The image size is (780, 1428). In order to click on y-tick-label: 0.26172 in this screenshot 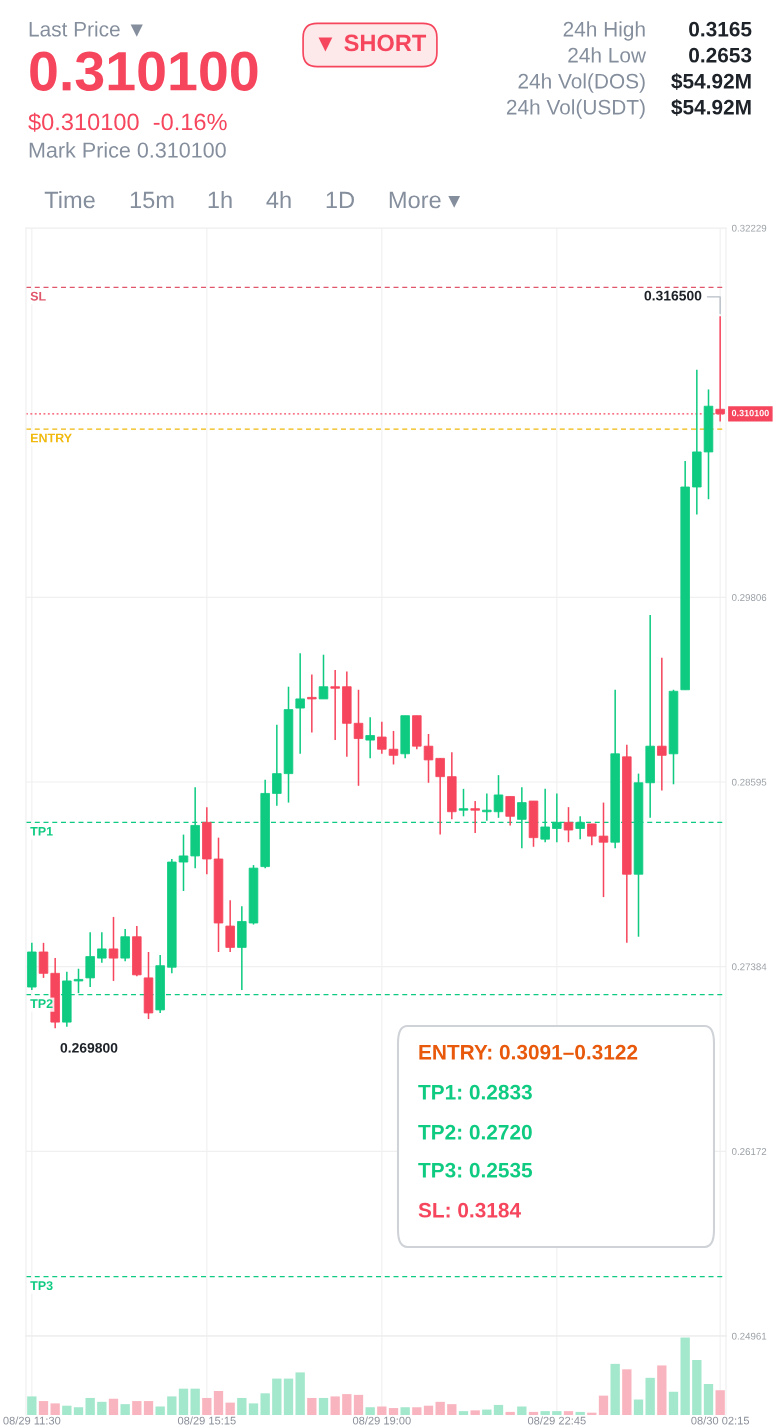, I will do `click(749, 1151)`.